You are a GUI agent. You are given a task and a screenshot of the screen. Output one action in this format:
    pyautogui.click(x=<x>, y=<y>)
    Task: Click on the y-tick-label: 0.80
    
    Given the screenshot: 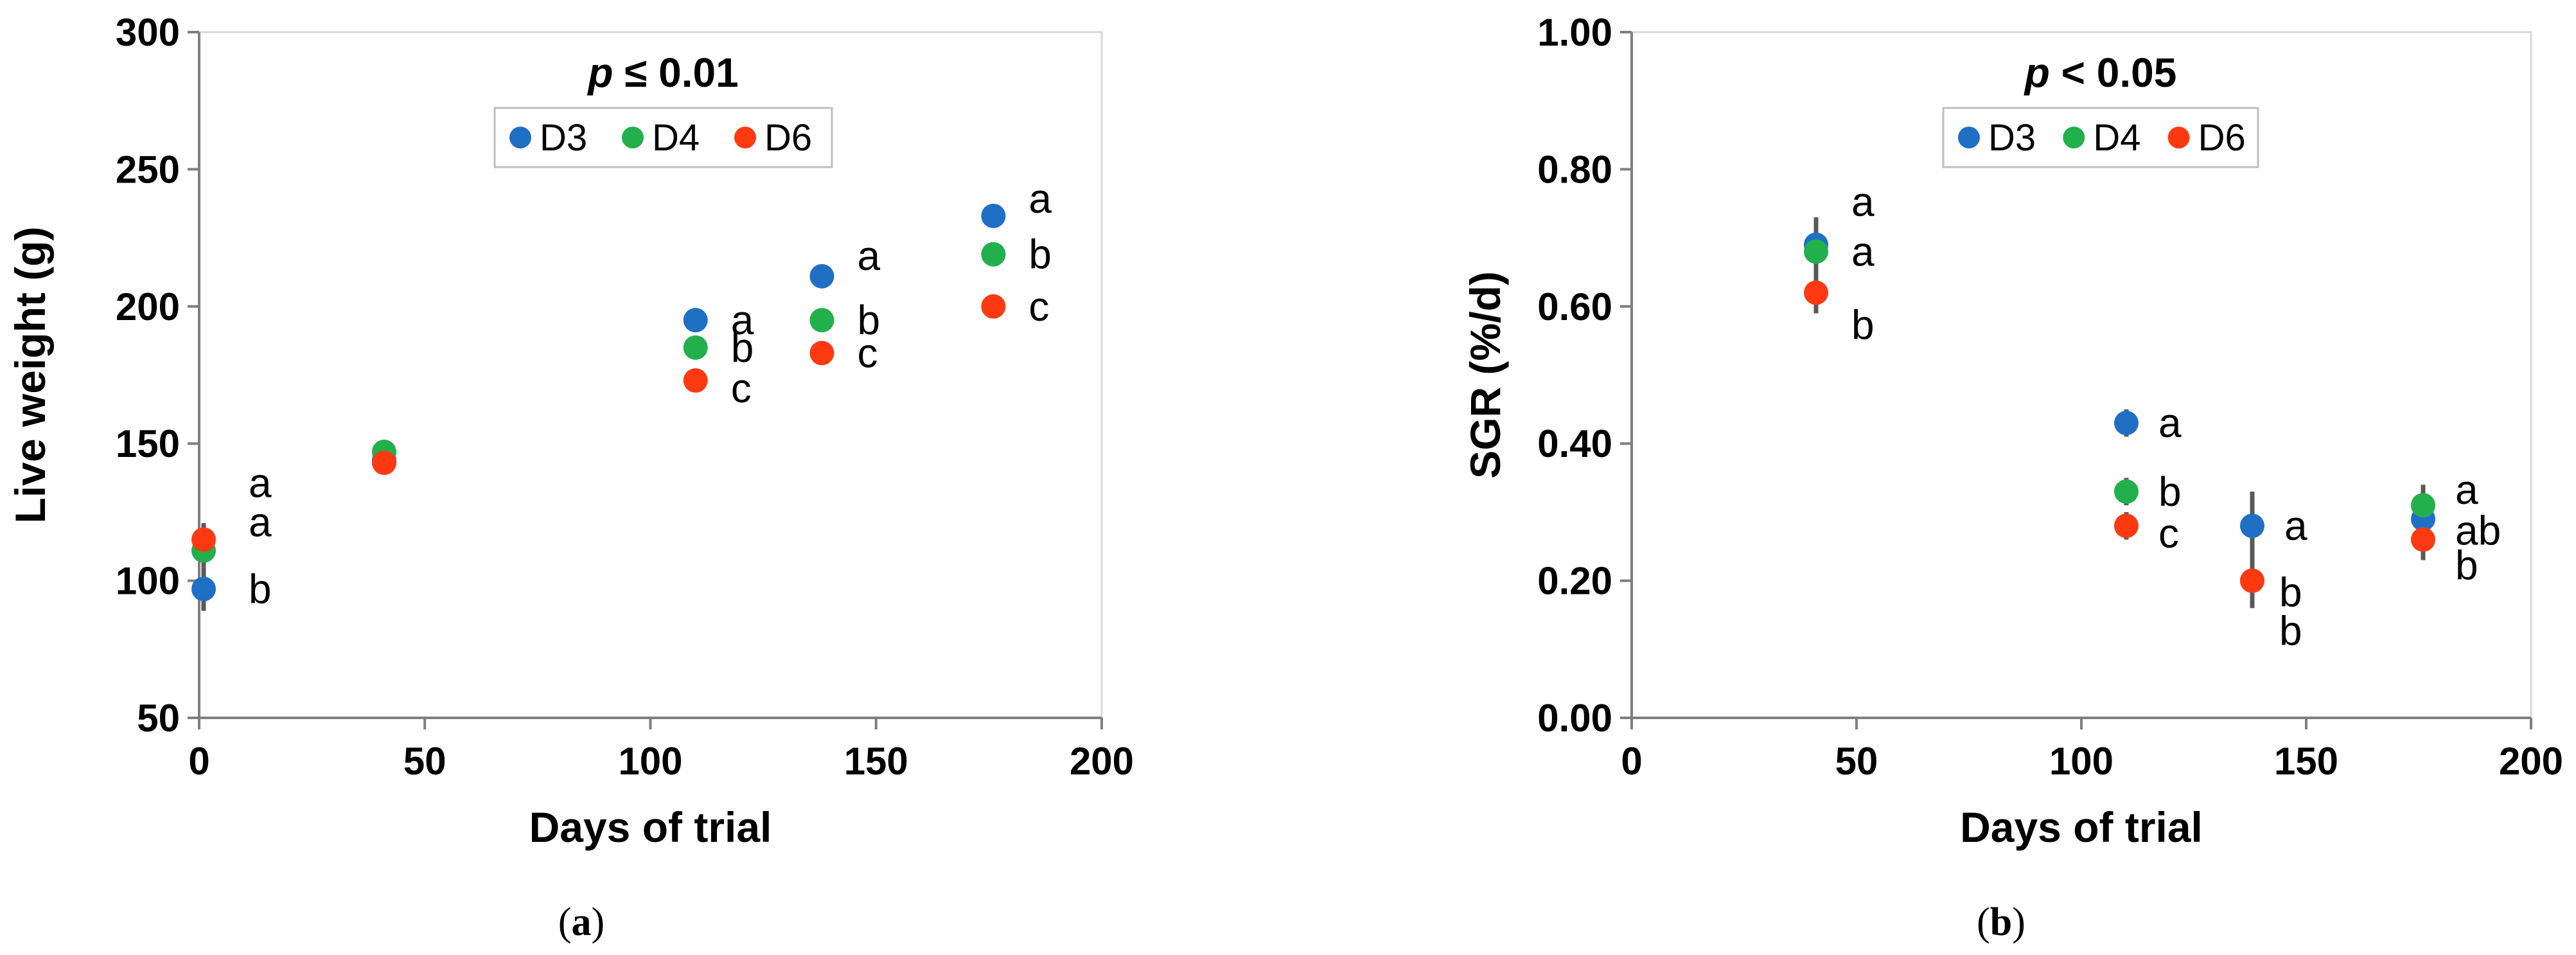 What is the action you would take?
    pyautogui.click(x=1574, y=169)
    